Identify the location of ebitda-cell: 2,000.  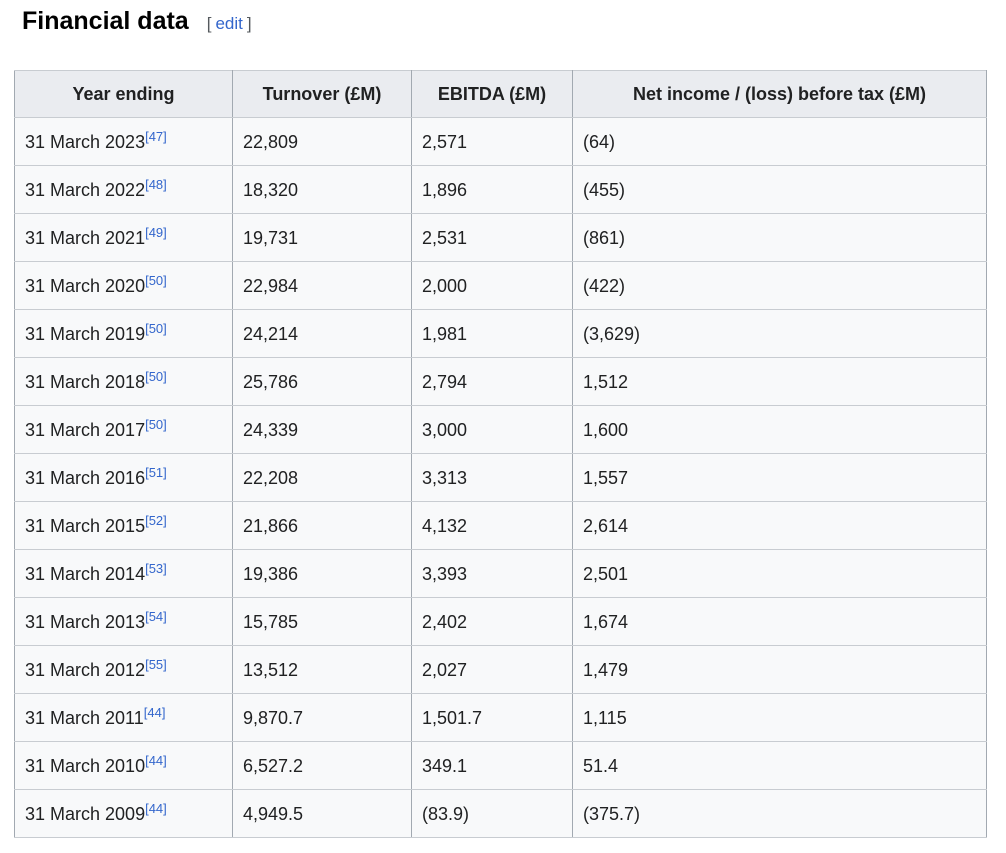
(492, 285).